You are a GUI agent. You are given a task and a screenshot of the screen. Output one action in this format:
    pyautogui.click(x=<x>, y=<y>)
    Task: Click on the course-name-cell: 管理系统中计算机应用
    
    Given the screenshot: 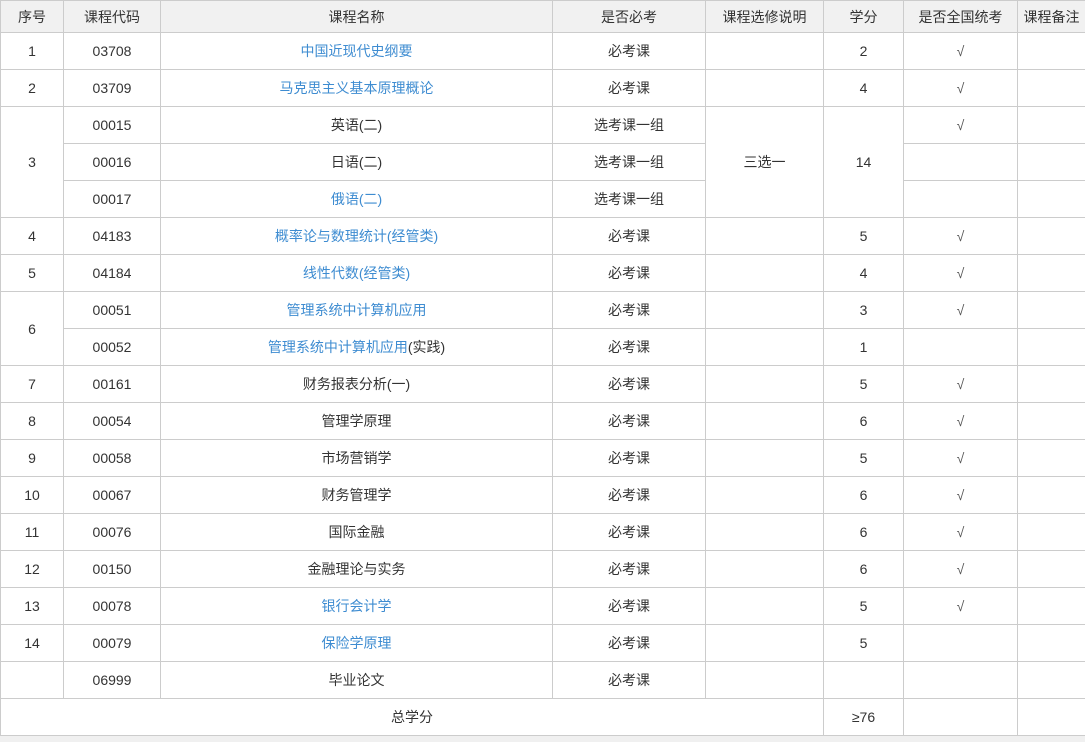 What is the action you would take?
    pyautogui.click(x=356, y=310)
    